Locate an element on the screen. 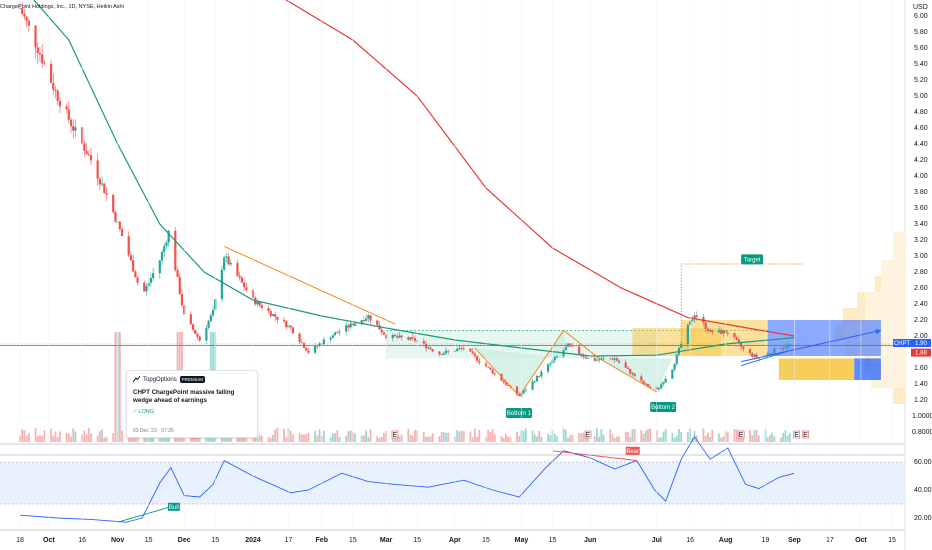 The width and height of the screenshot is (932, 550). bottom2-triangle is located at coordinates (636, 375).